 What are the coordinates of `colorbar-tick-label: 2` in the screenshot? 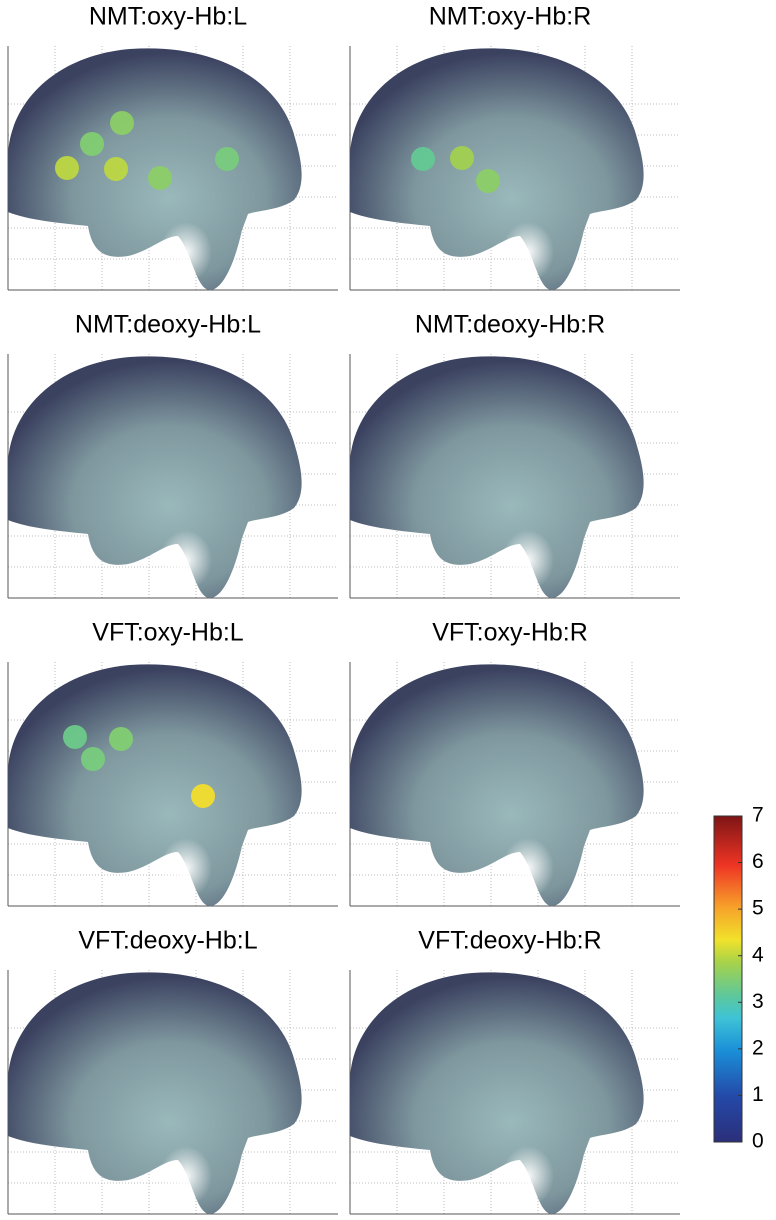 It's located at (758, 1047).